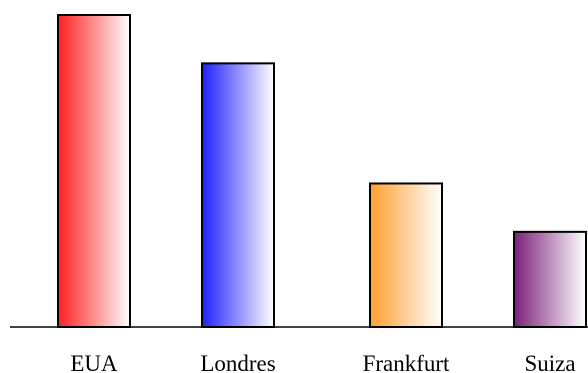 This screenshot has height=373, width=588. Describe the element at coordinates (406, 362) in the screenshot. I see `x-tick-label-frankfurt: Frankfurt` at that location.